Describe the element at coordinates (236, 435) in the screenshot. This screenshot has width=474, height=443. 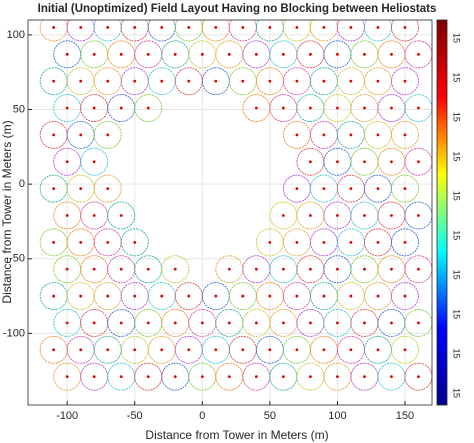
I see `x-axis-label: Distance from Tower in Meters (m)` at that location.